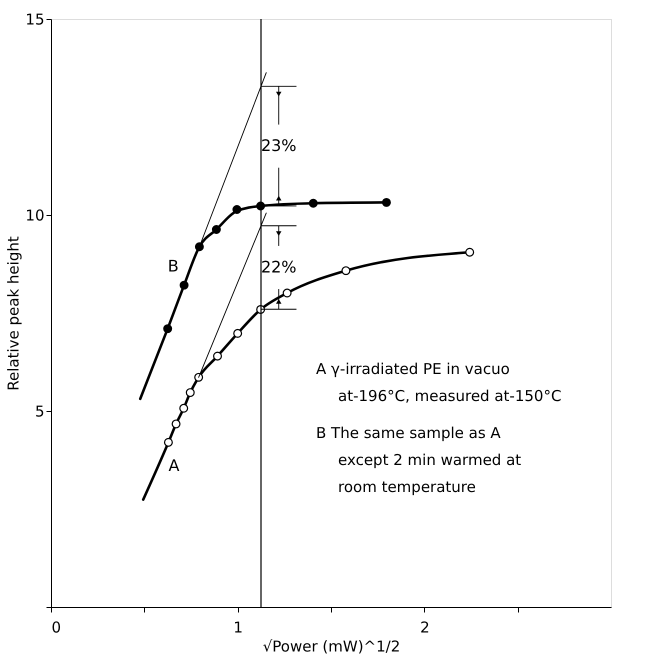 The height and width of the screenshot is (663, 645). I want to click on annotation: room temperature, so click(407, 487).